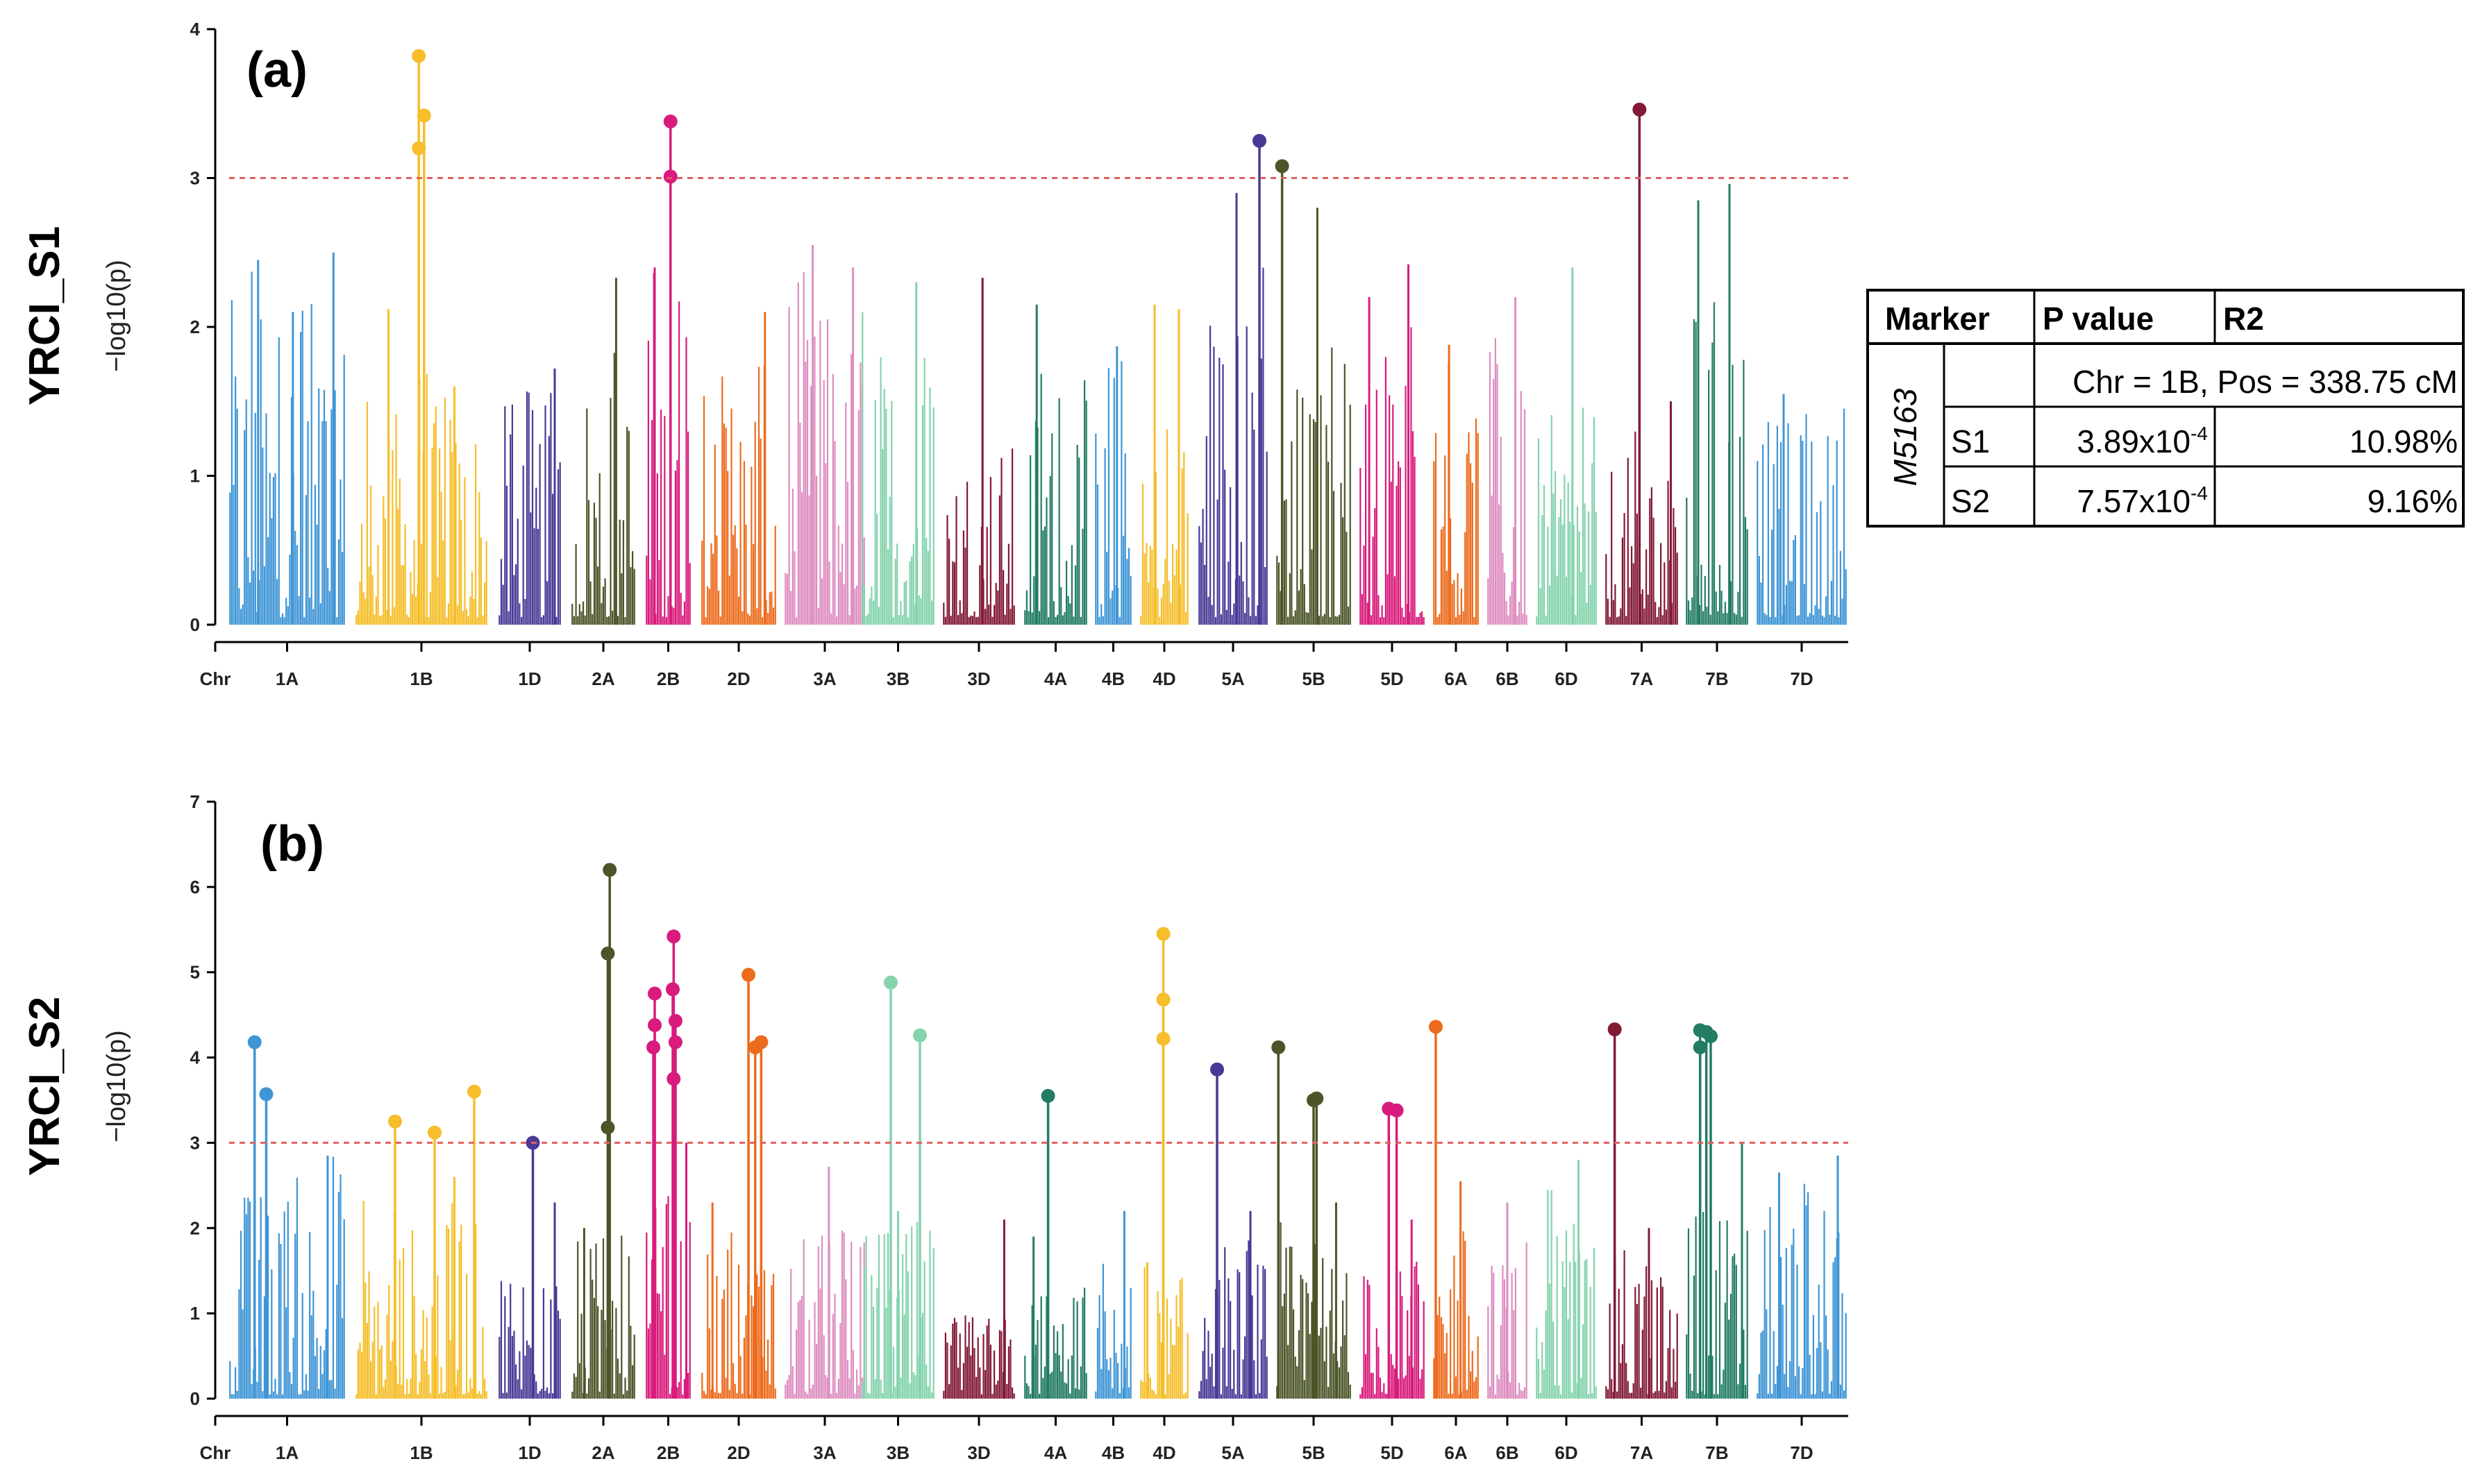  Describe the element at coordinates (1314, 1452) in the screenshot. I see `x-tick-label-5B-b: 5B` at that location.